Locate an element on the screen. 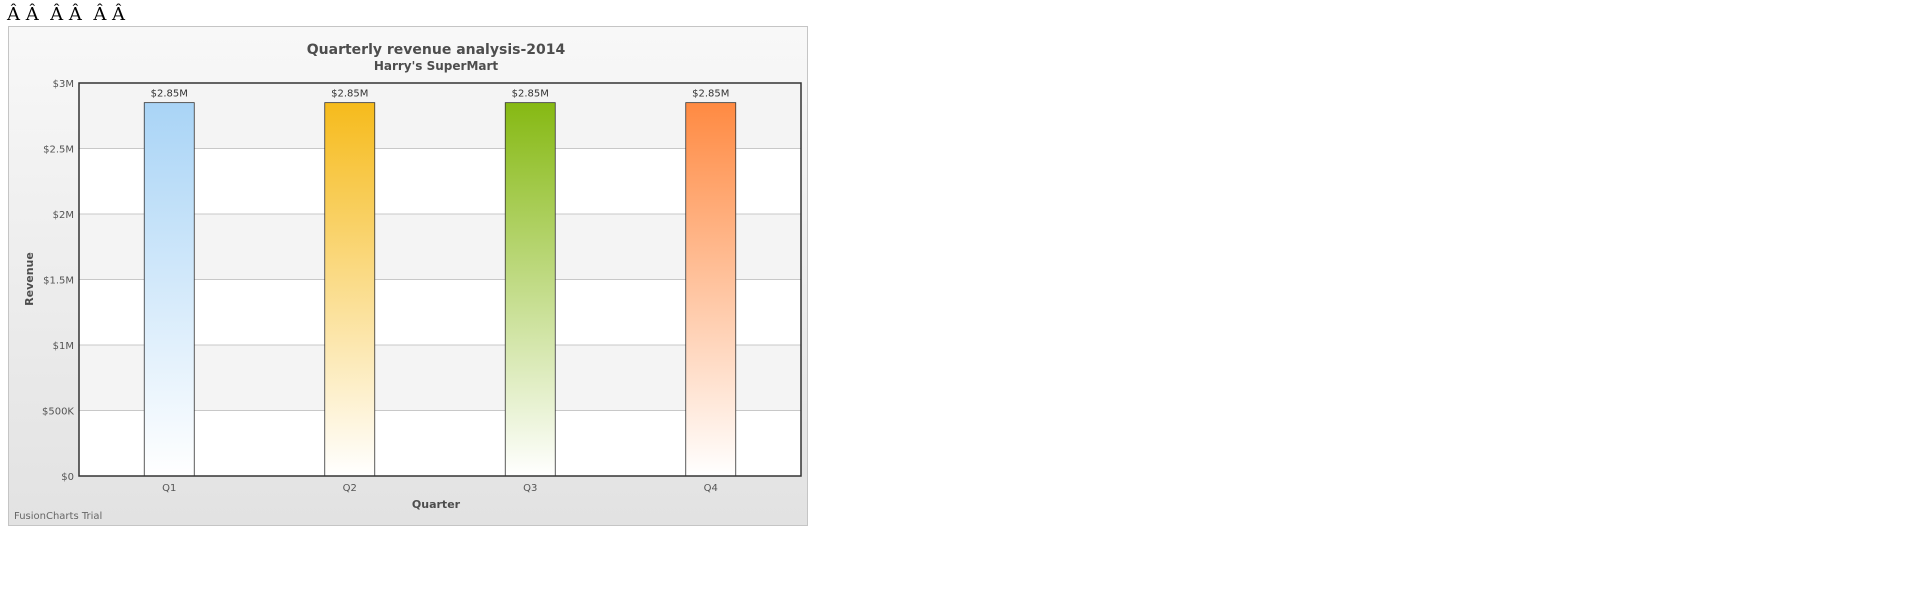 This screenshot has width=1920, height=611. chart-subtitle: Harry's SuperMart is located at coordinates (436, 66).